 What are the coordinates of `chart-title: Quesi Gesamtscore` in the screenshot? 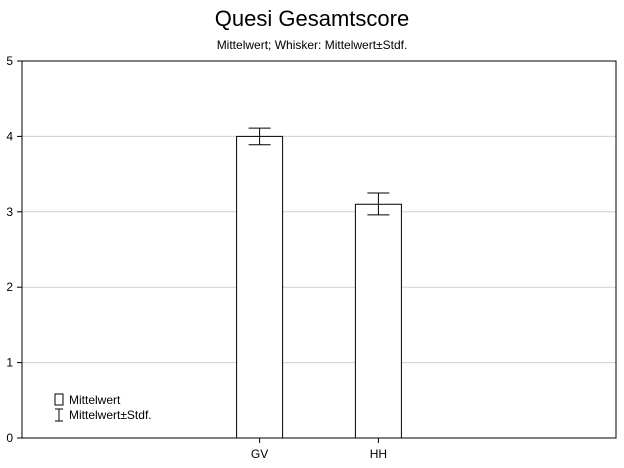 It's located at (312, 18).